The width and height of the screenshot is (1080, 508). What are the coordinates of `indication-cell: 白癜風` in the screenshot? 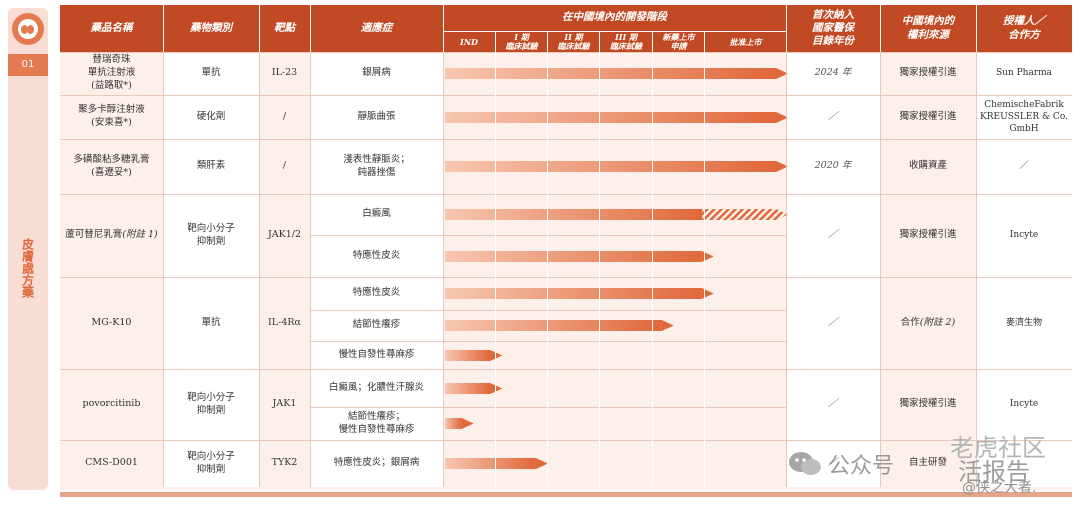 It's located at (376, 214).